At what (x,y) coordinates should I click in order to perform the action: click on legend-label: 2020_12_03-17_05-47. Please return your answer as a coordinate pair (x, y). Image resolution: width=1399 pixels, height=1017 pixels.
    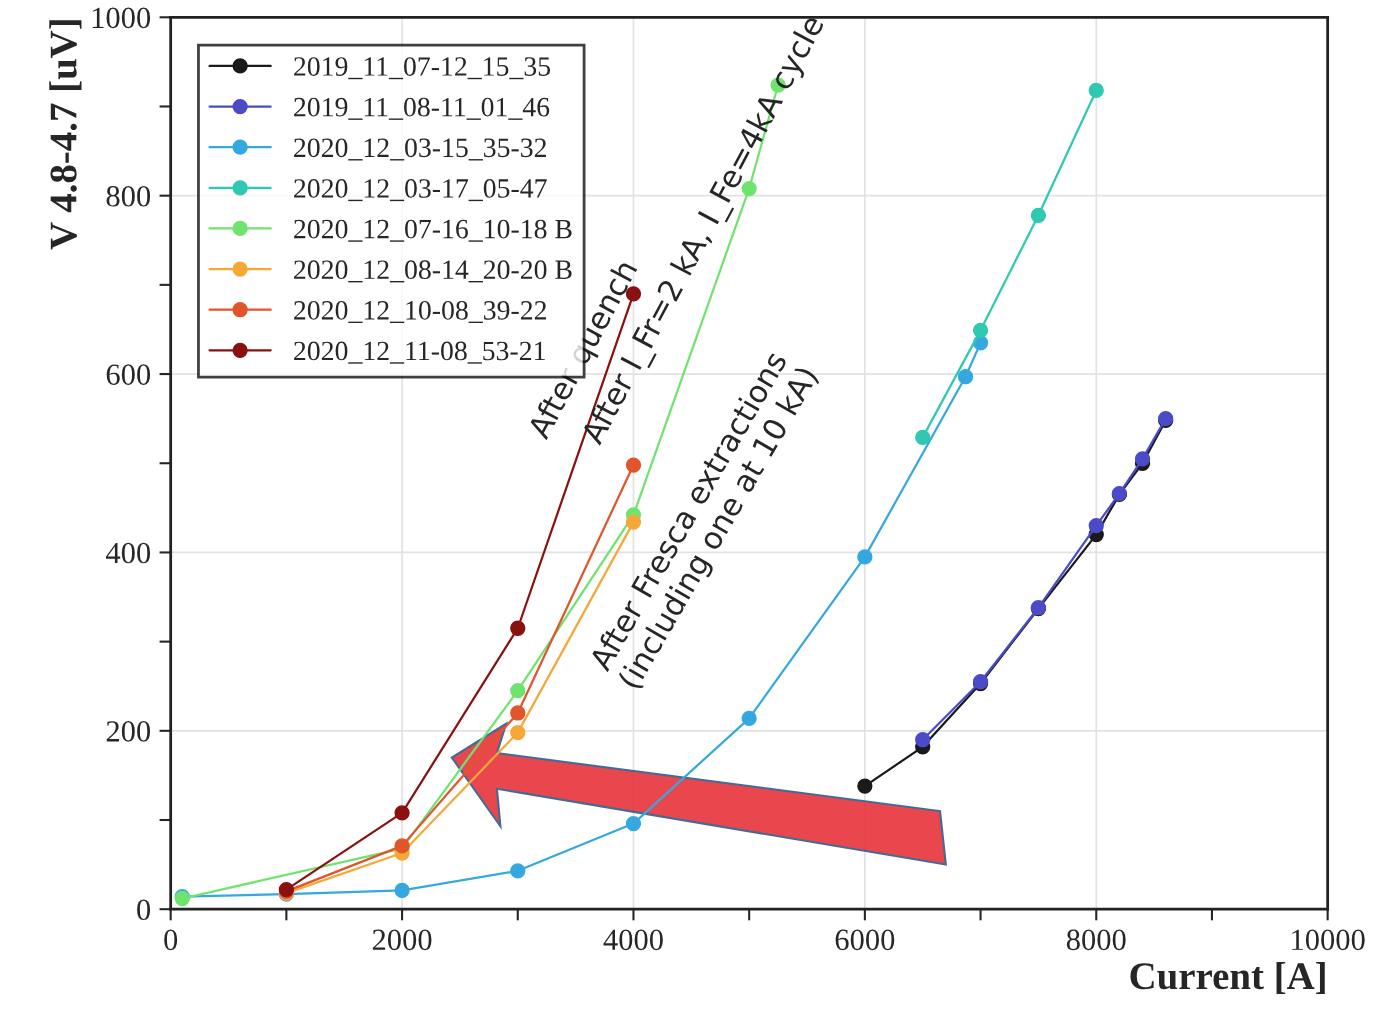
    Looking at the image, I should click on (420, 190).